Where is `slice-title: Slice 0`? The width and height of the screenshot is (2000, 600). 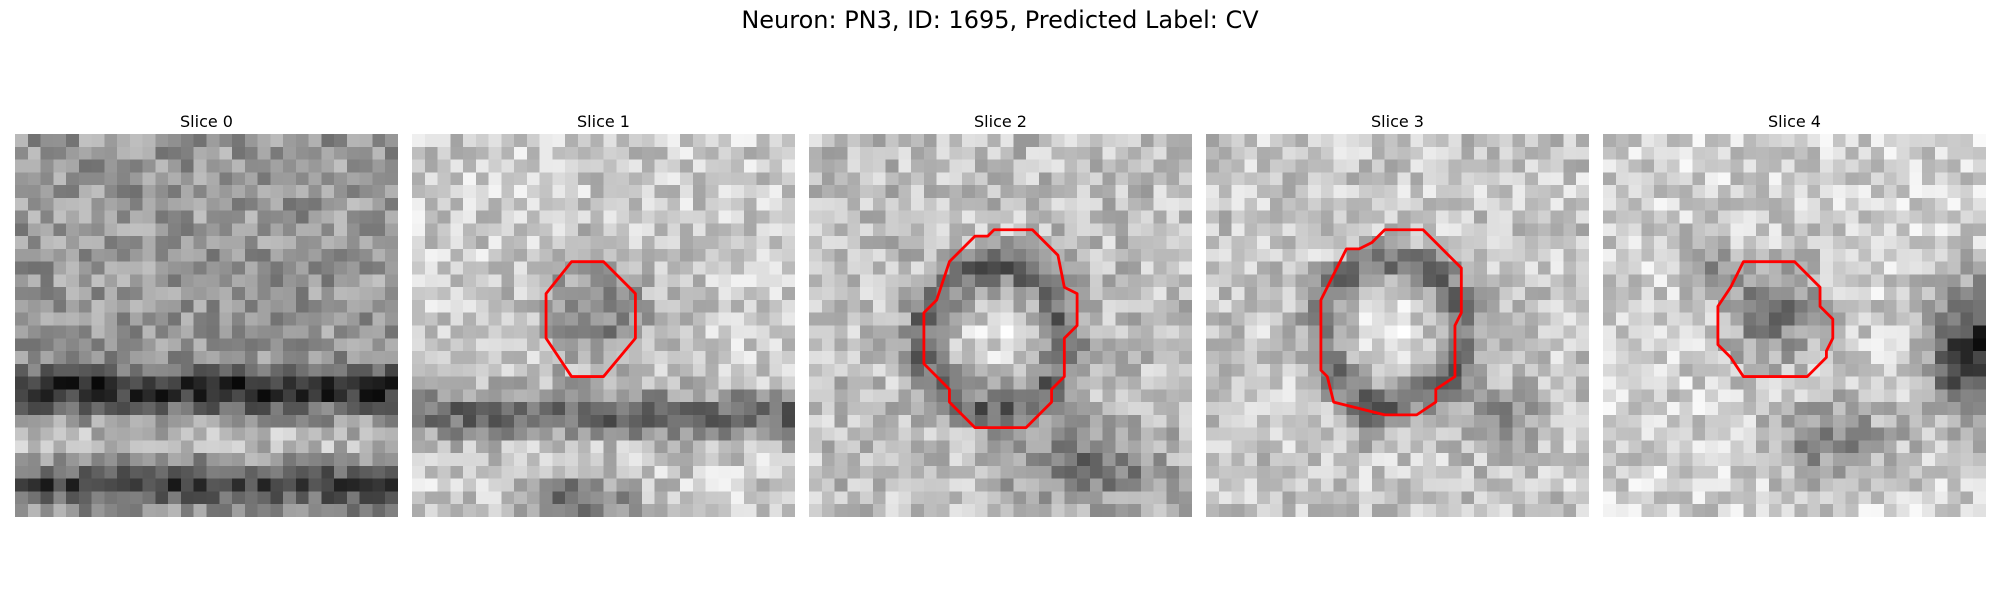 slice-title: Slice 0 is located at coordinates (206, 121).